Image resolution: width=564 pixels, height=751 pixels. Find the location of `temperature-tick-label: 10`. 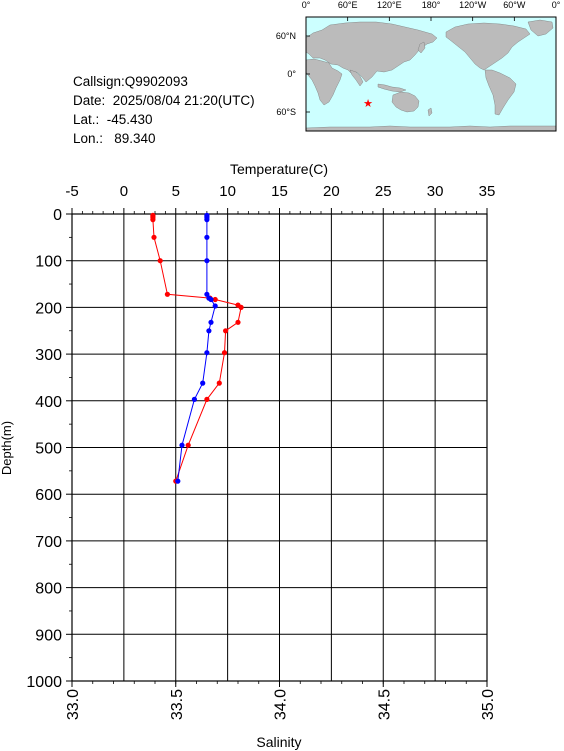

temperature-tick-label: 10 is located at coordinates (227, 191).